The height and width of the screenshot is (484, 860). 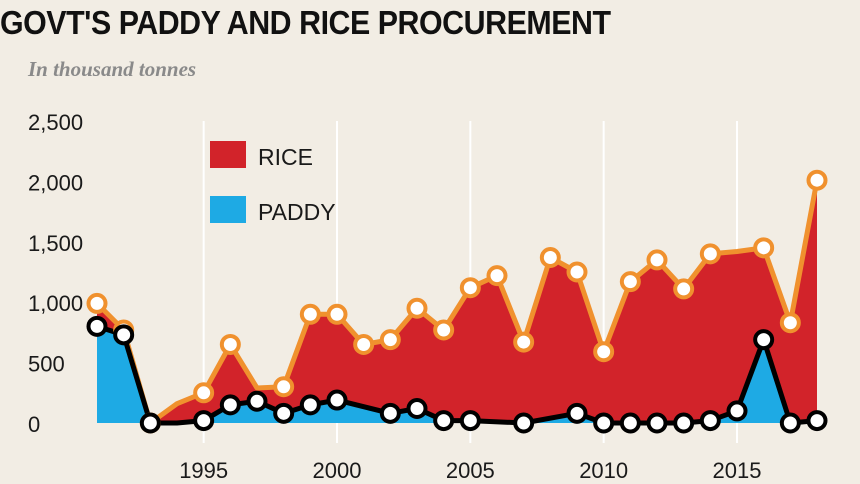 What do you see at coordinates (390, 340) in the screenshot?
I see `marker-rice-2002` at bounding box center [390, 340].